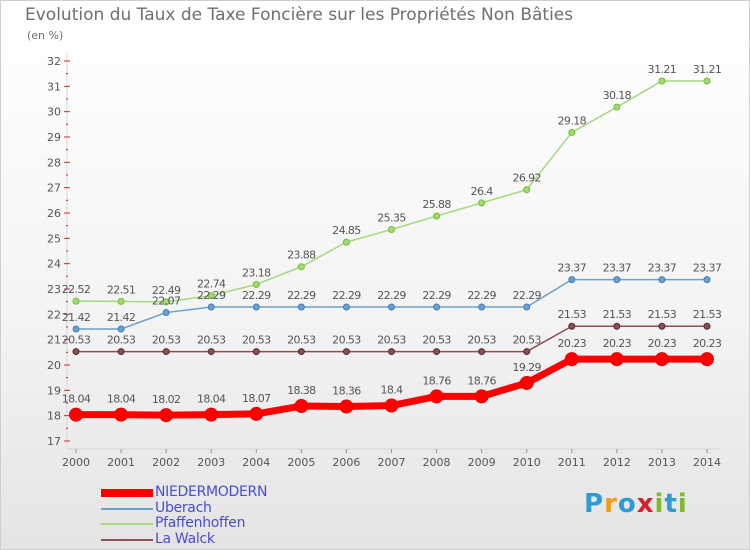 Image resolution: width=750 pixels, height=550 pixels. Describe the element at coordinates (211, 492) in the screenshot. I see `legend-label: NIEDERMODERN` at that location.